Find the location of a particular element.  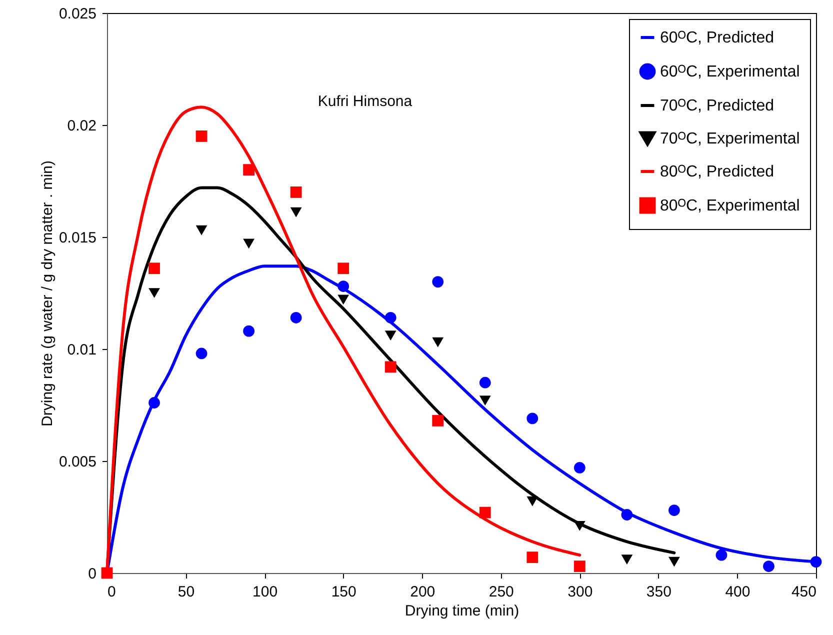

x-tick-label: 400 is located at coordinates (737, 592).